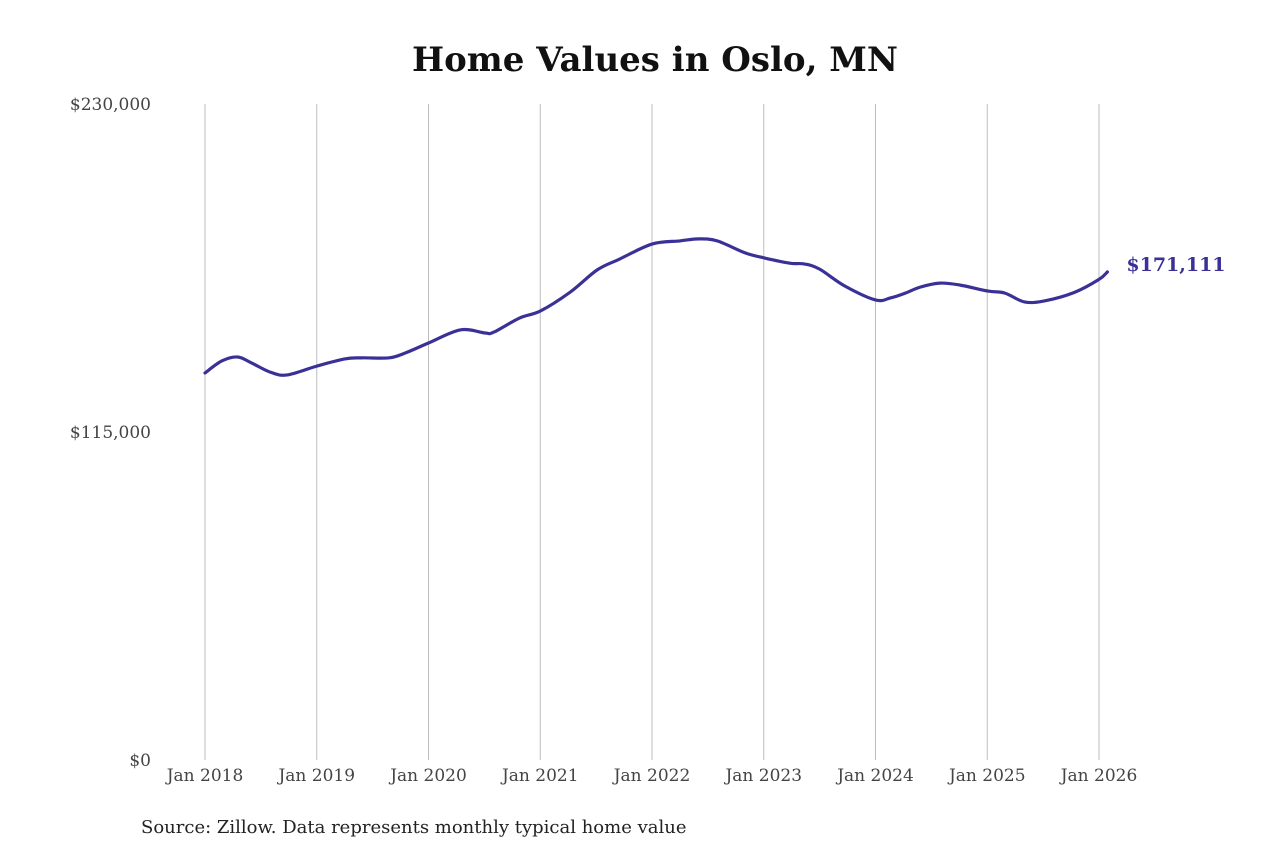  What do you see at coordinates (110, 433) in the screenshot?
I see `y-tick-label: $115,000` at bounding box center [110, 433].